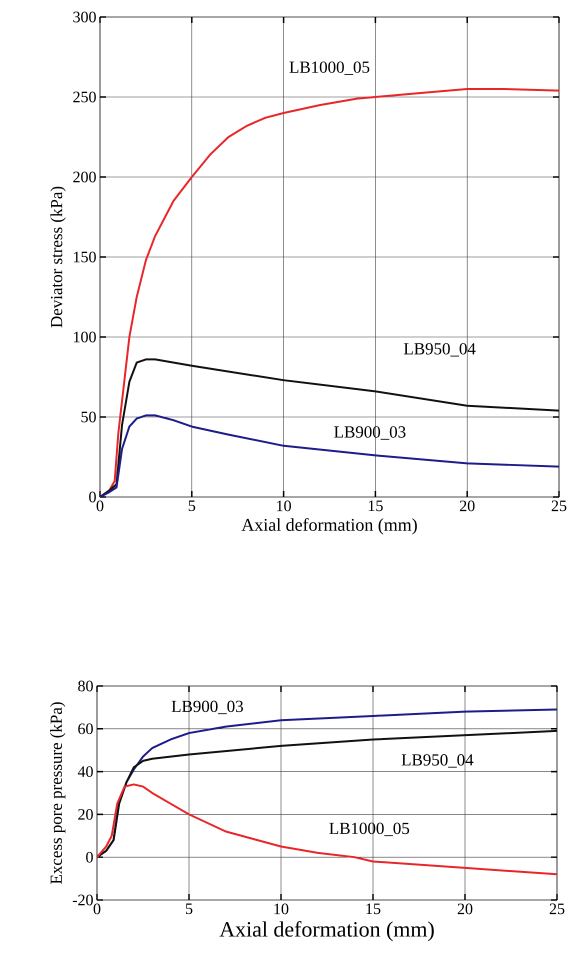  I want to click on y-tick-label: 100, so click(85, 337).